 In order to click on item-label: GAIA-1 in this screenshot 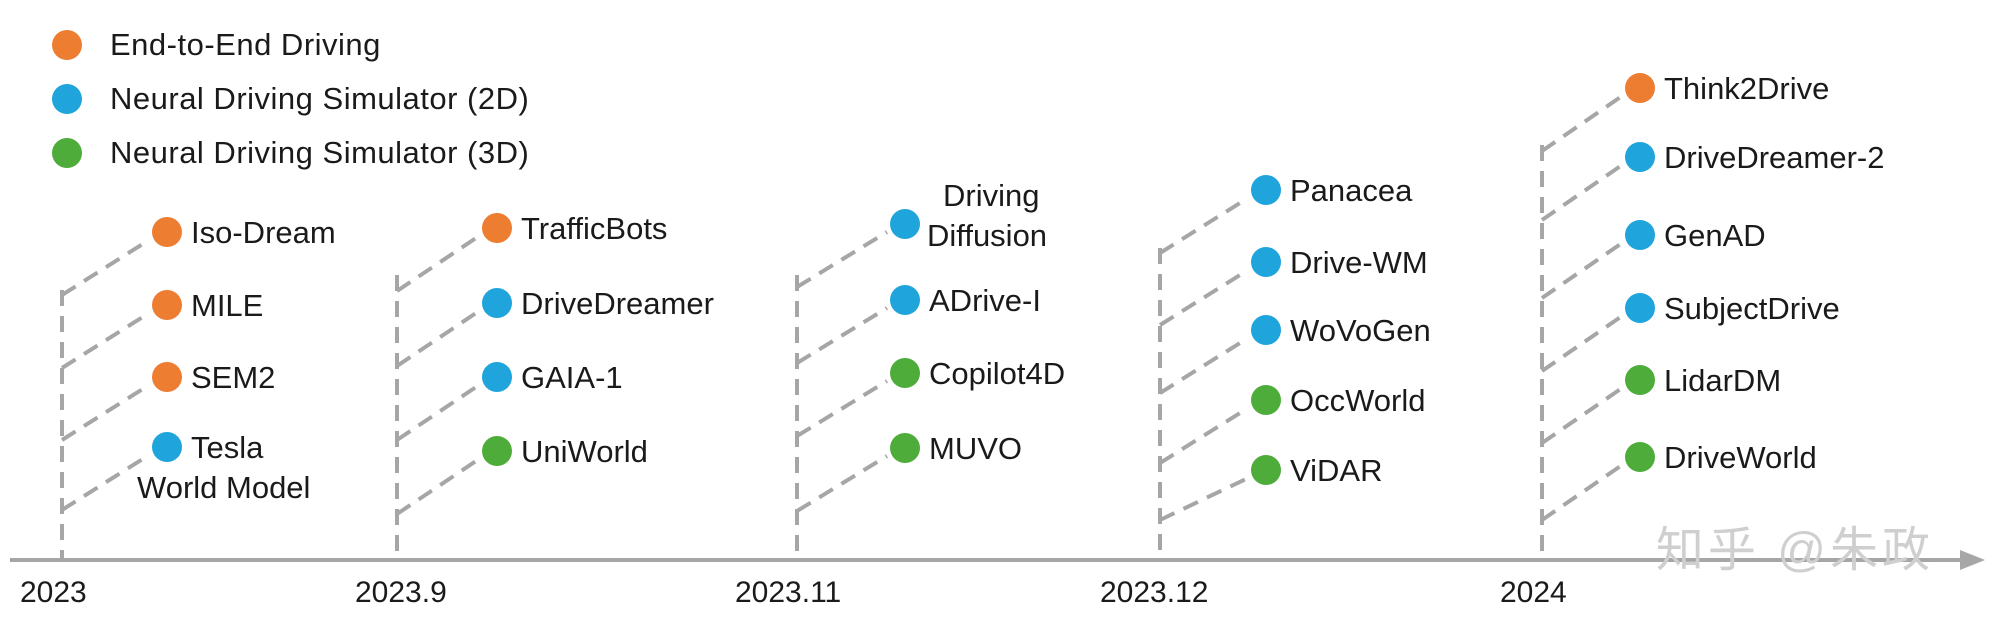, I will do `click(572, 377)`.